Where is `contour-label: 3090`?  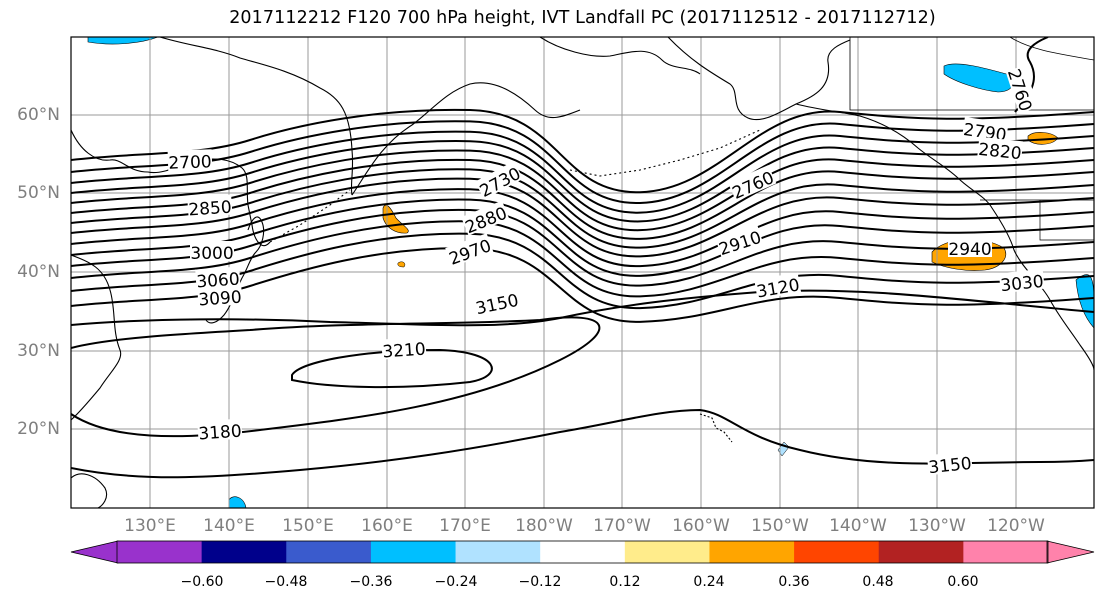
contour-label: 3090 is located at coordinates (220, 297).